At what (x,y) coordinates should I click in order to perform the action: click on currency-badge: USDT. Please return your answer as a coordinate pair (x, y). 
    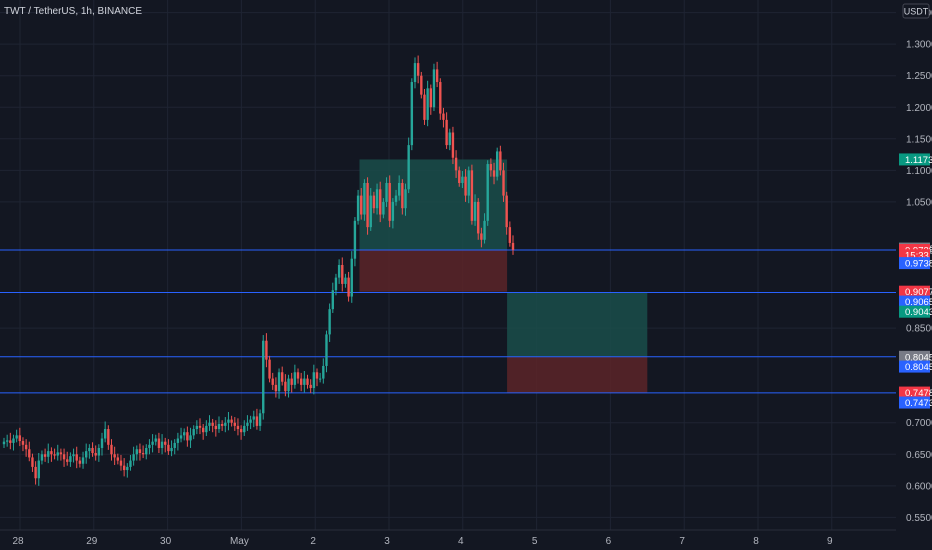
    Looking at the image, I should click on (916, 11).